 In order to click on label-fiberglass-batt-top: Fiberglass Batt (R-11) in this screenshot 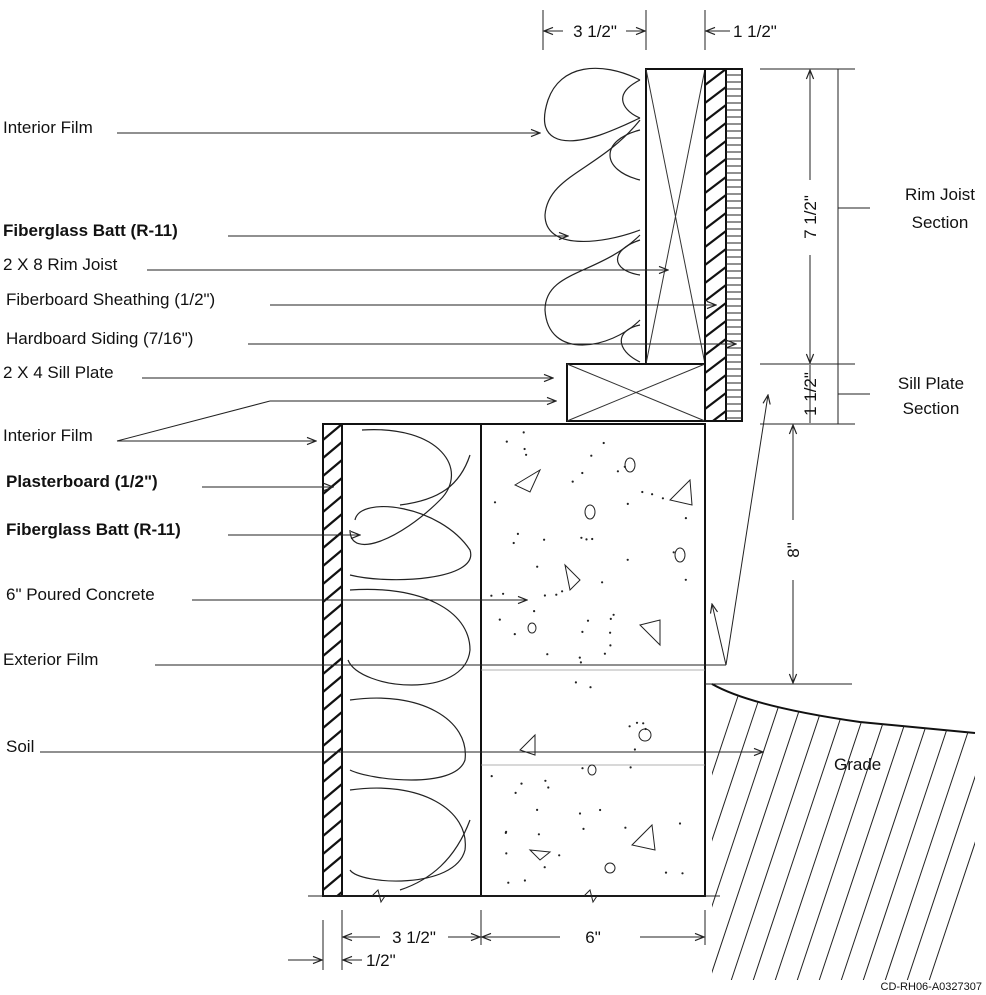, I will do `click(90, 230)`.